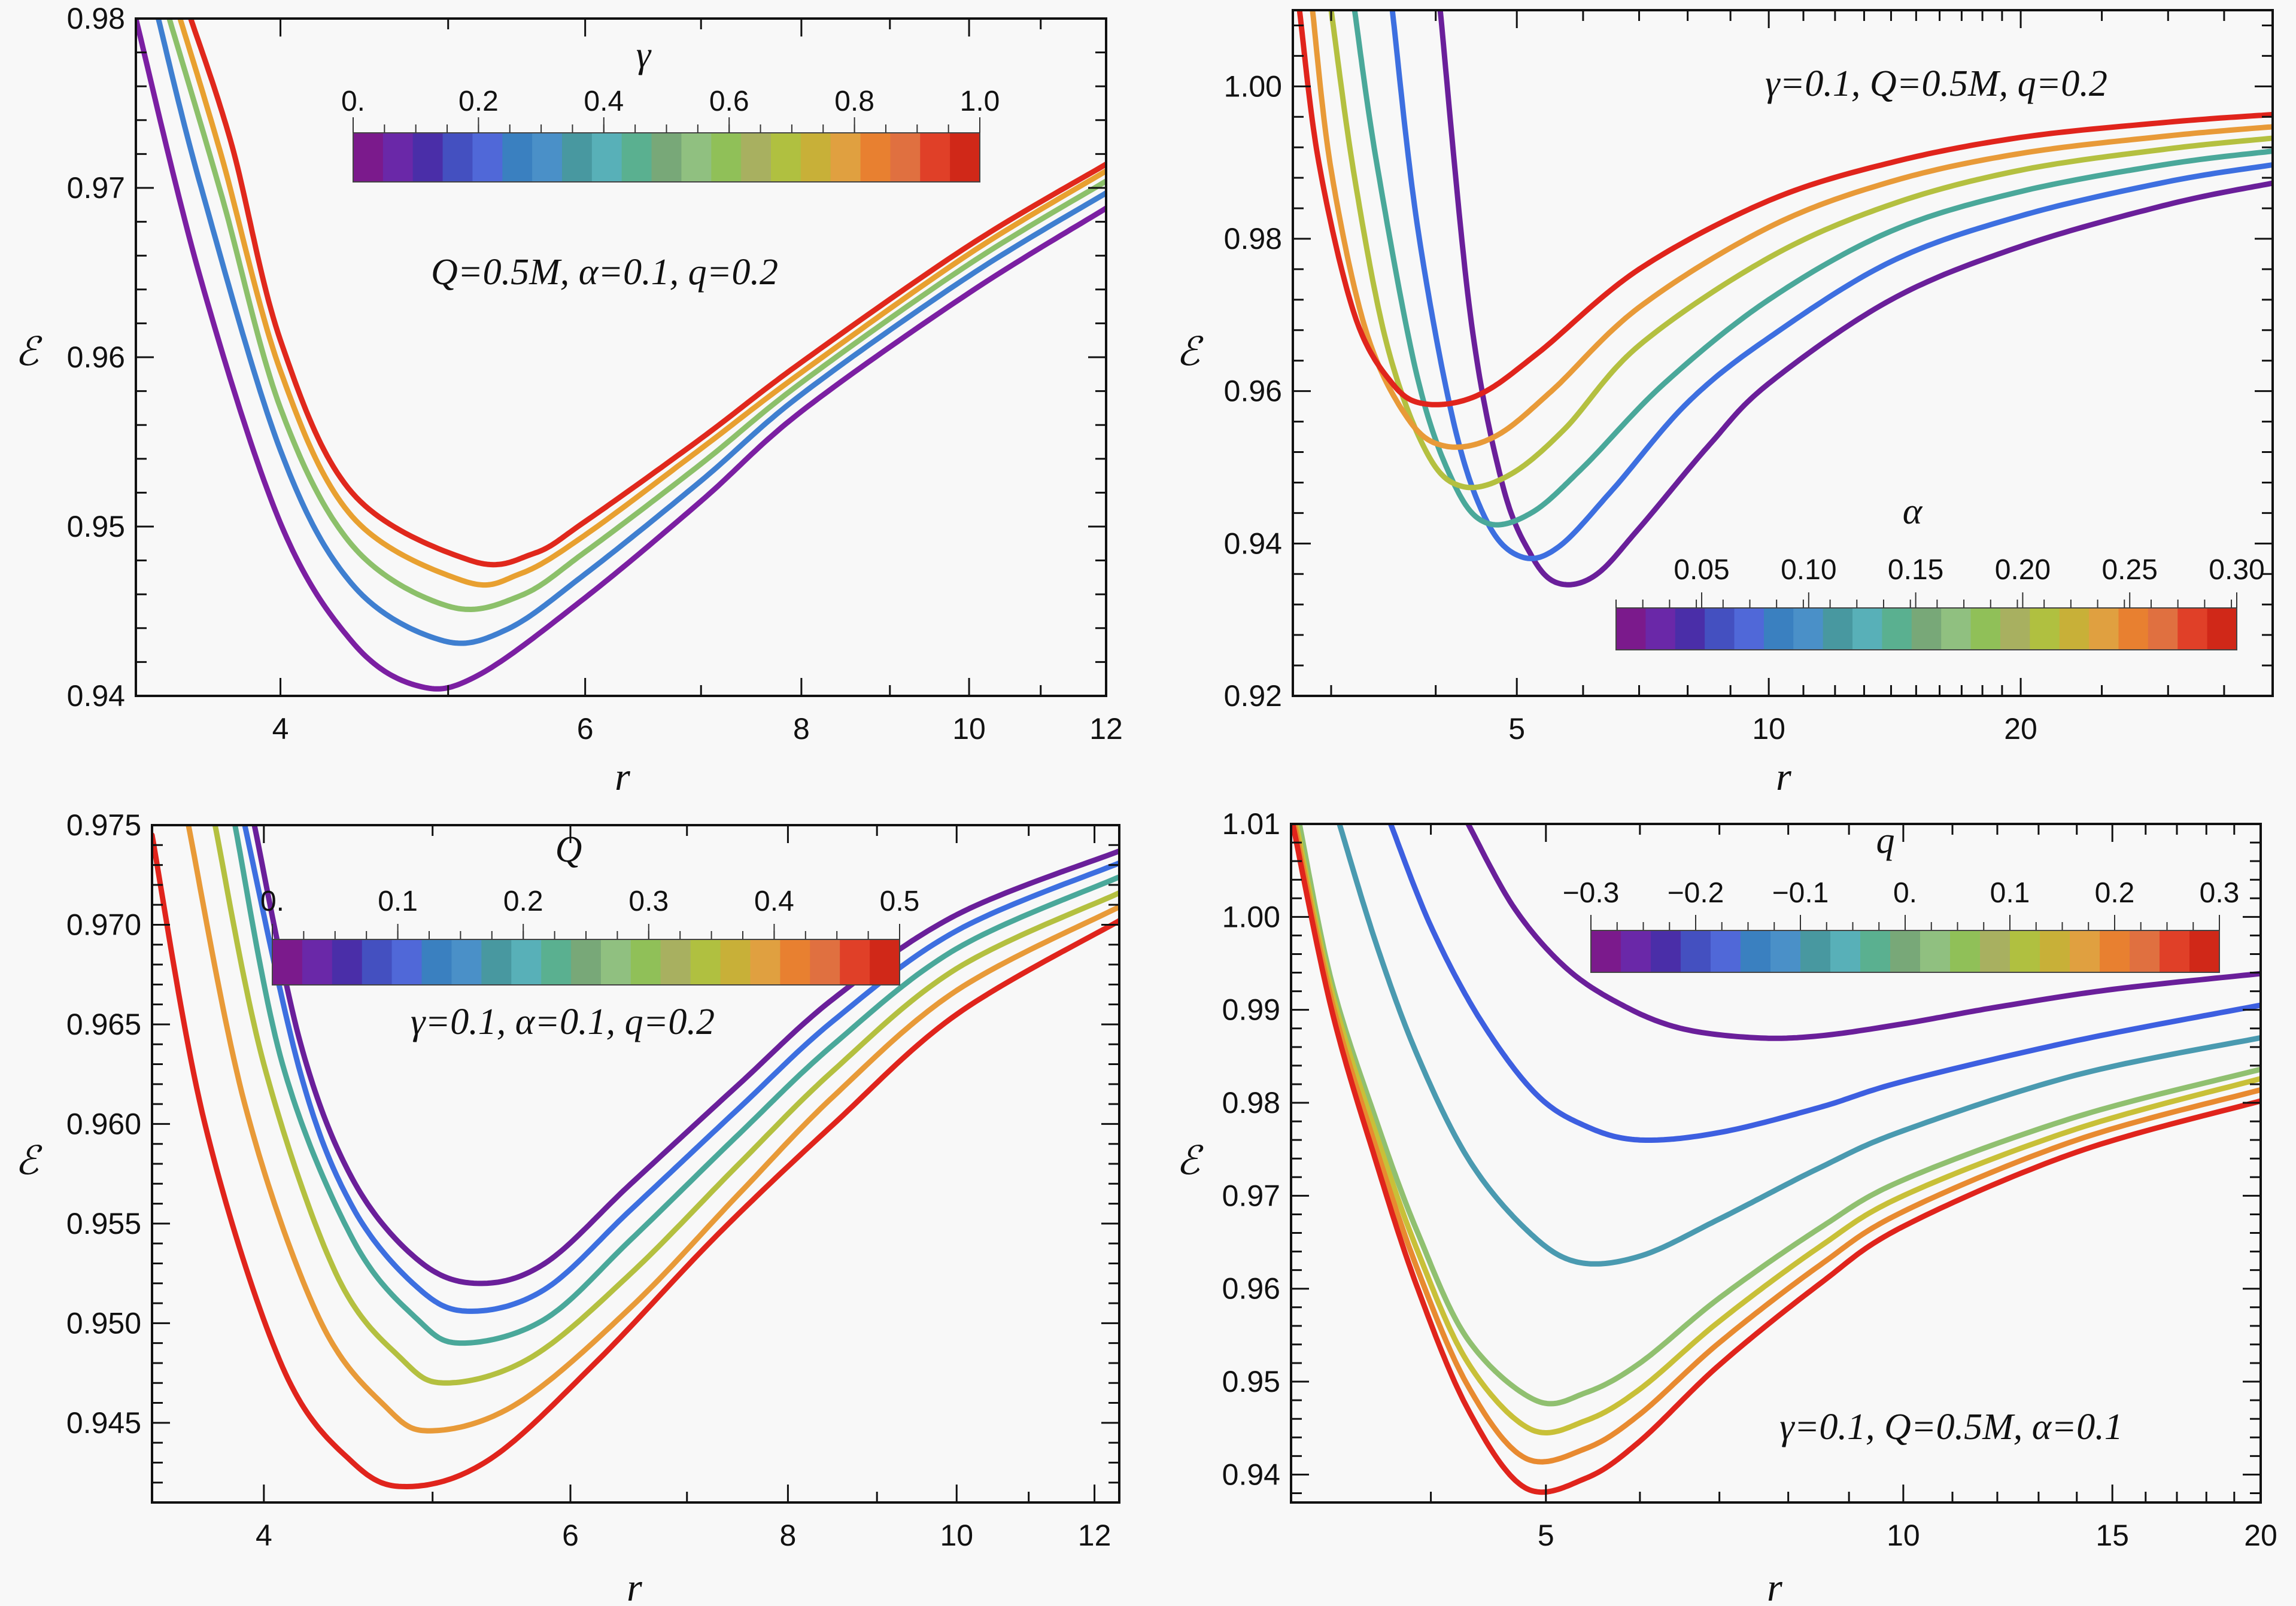  I want to click on x-axis-label: r, so click(622, 777).